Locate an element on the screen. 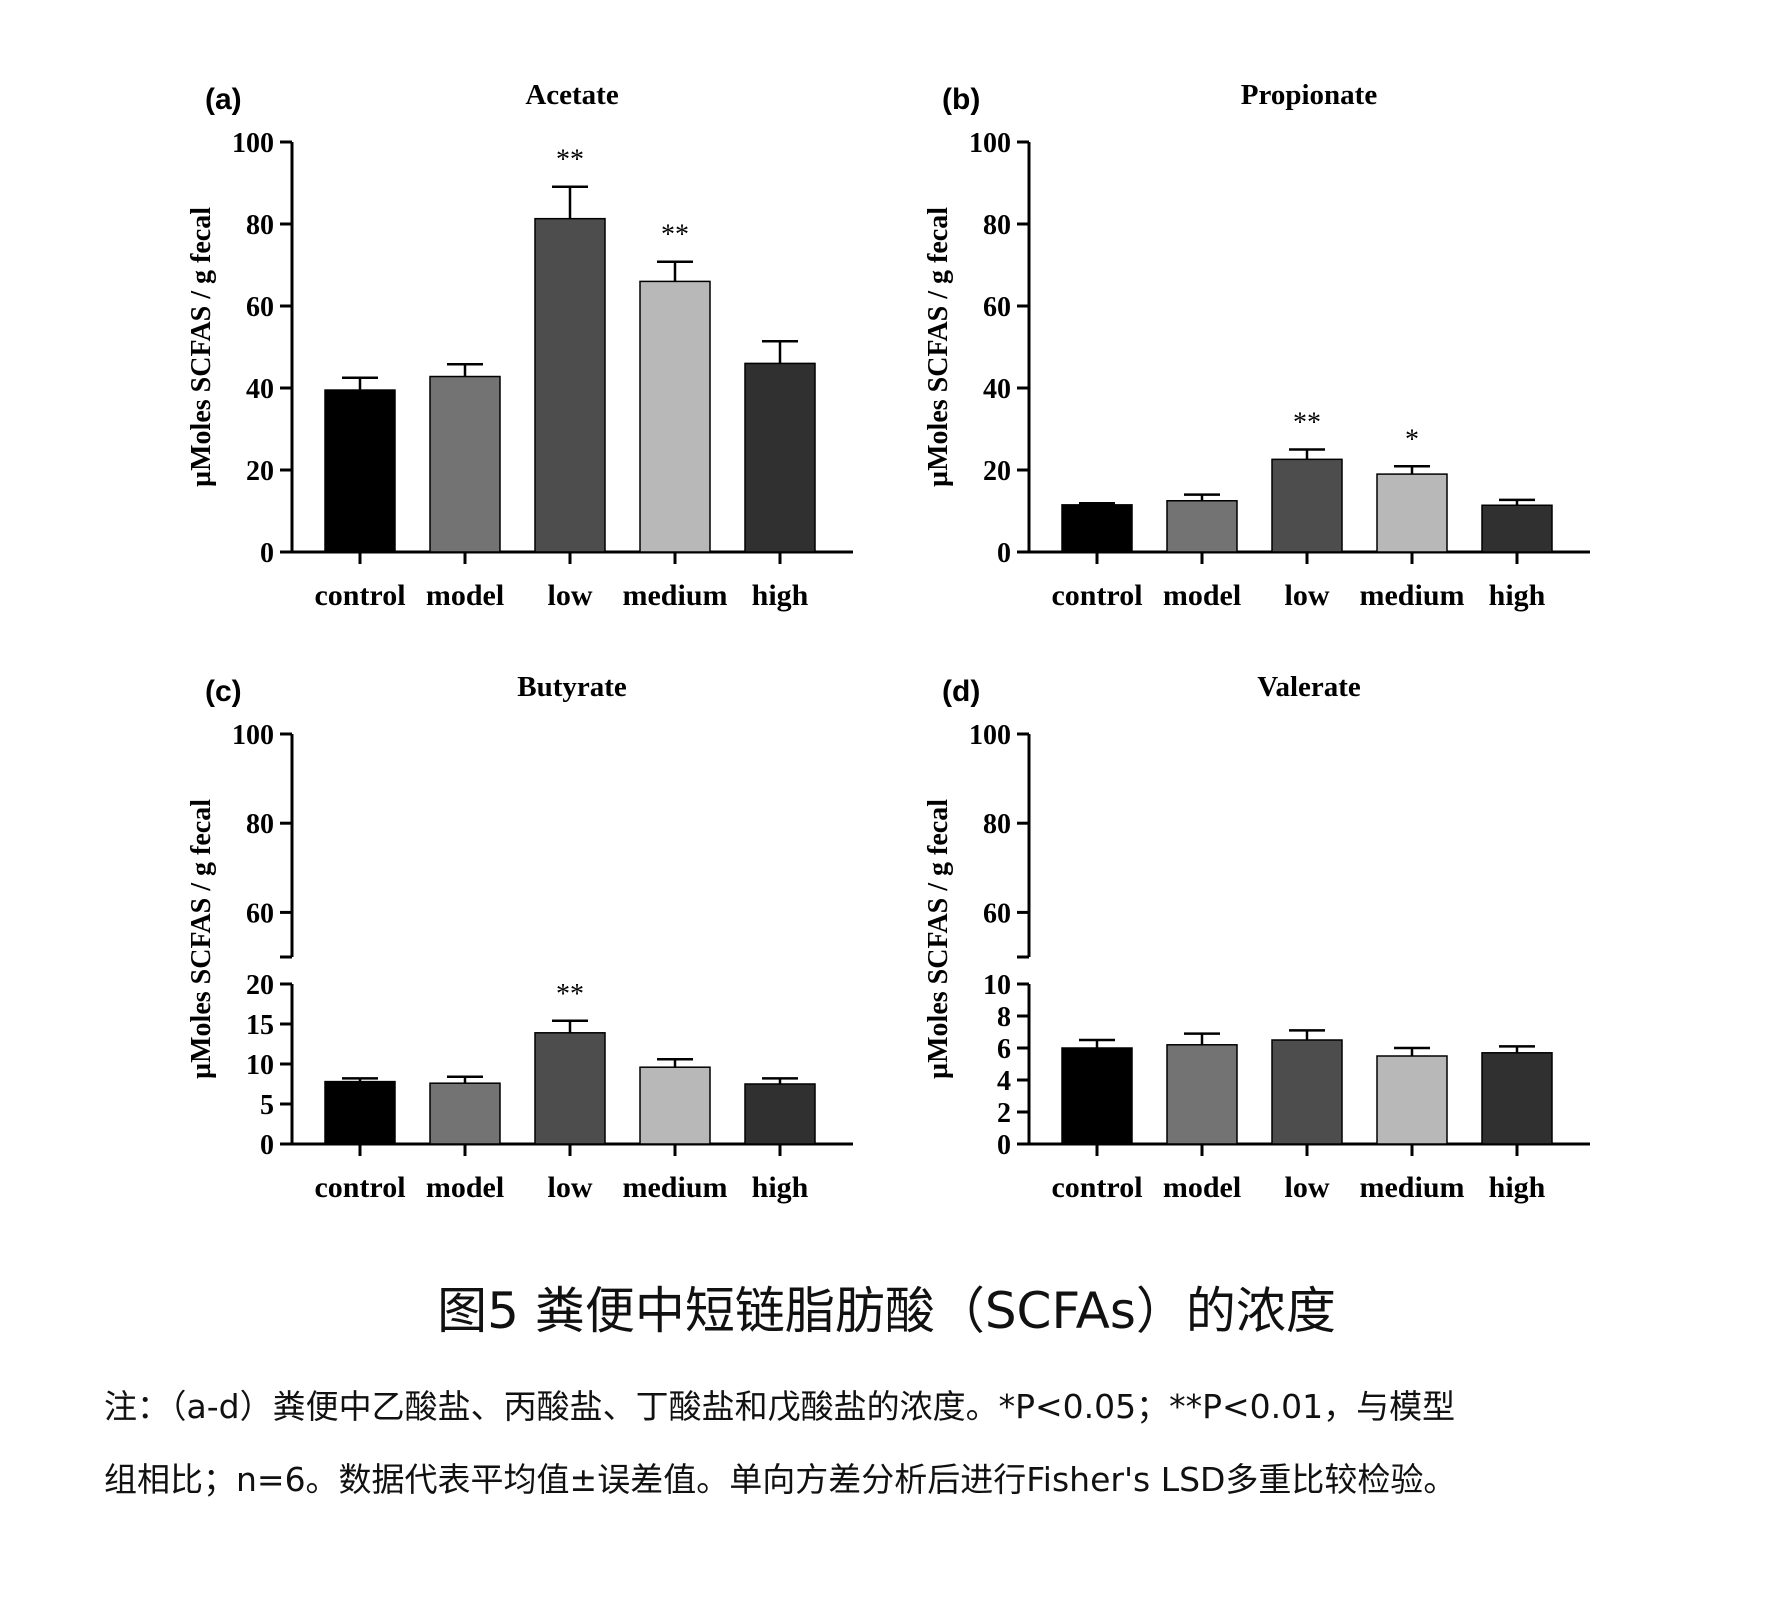 Image resolution: width=1773 pixels, height=1604 pixels. y-tick-label: 2 is located at coordinates (1004, 1113).